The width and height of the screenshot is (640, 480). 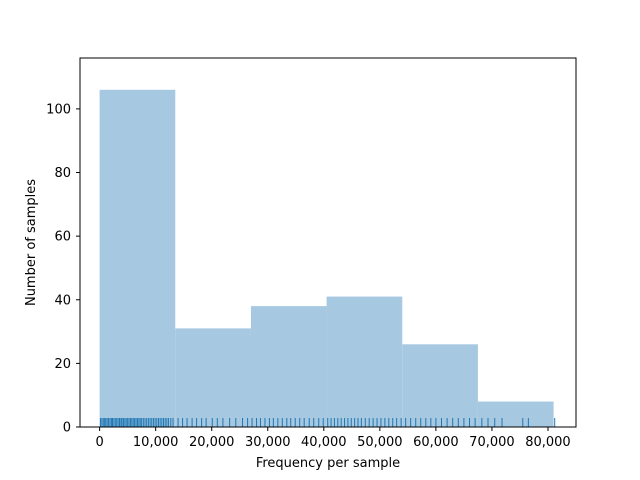 I want to click on y-tick-label: 20, so click(x=62, y=364).